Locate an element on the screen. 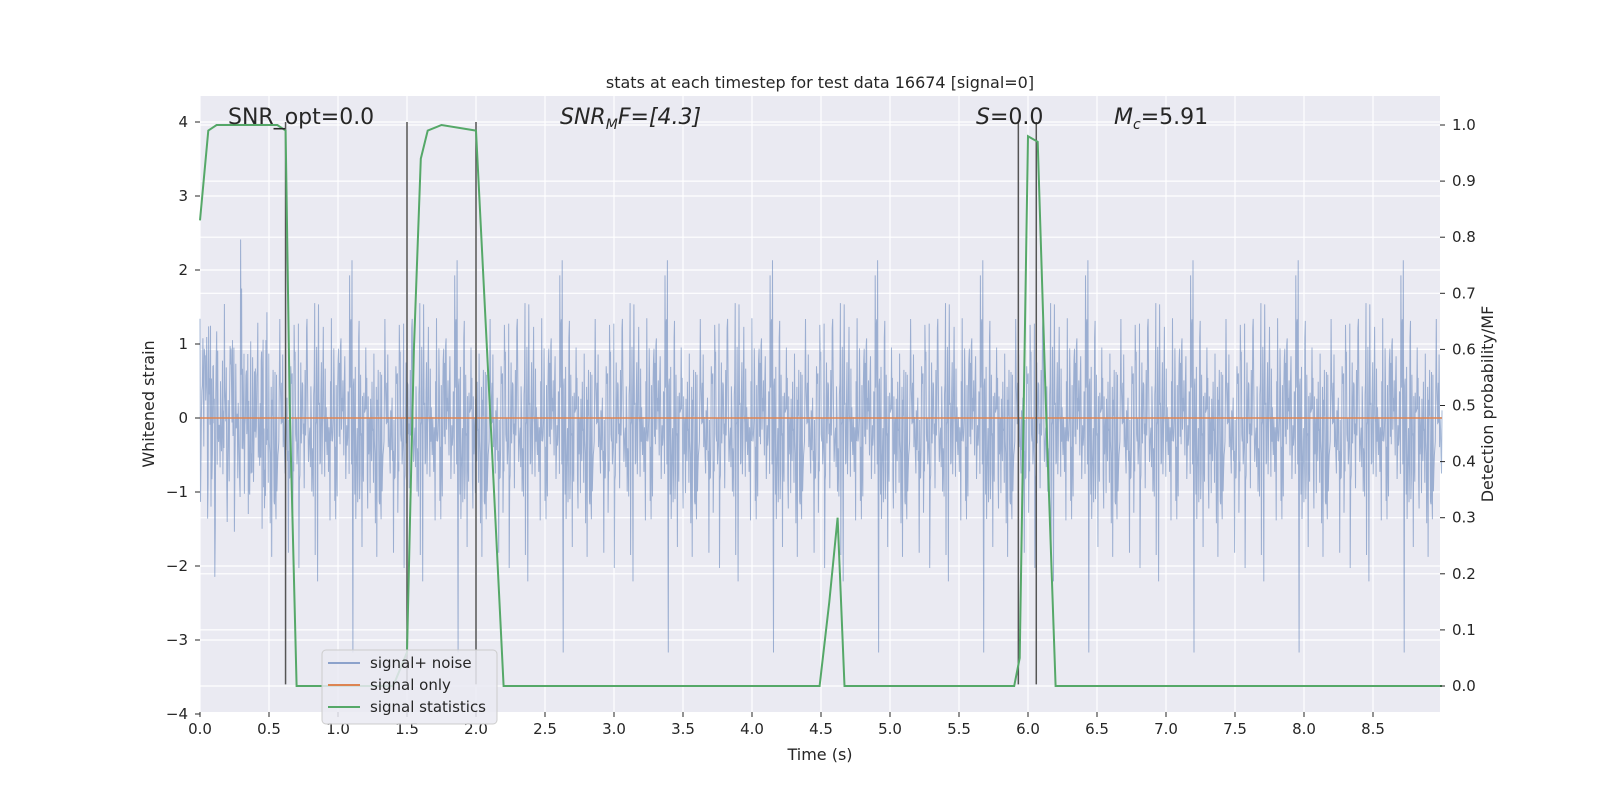 The width and height of the screenshot is (1600, 800). x-tick-label: 5.0 is located at coordinates (890, 729).